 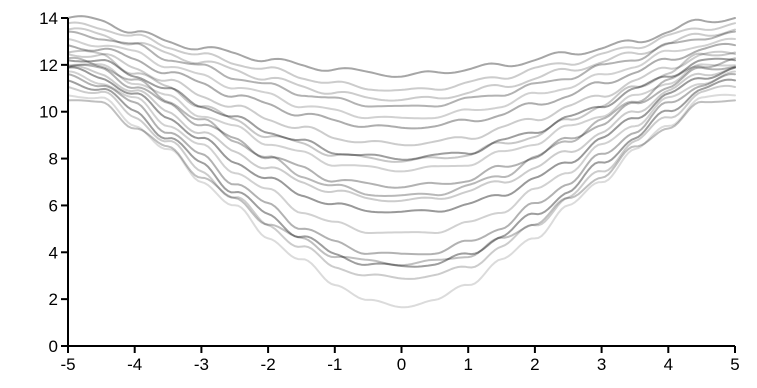 I want to click on x-tick-label: -1, so click(x=334, y=364).